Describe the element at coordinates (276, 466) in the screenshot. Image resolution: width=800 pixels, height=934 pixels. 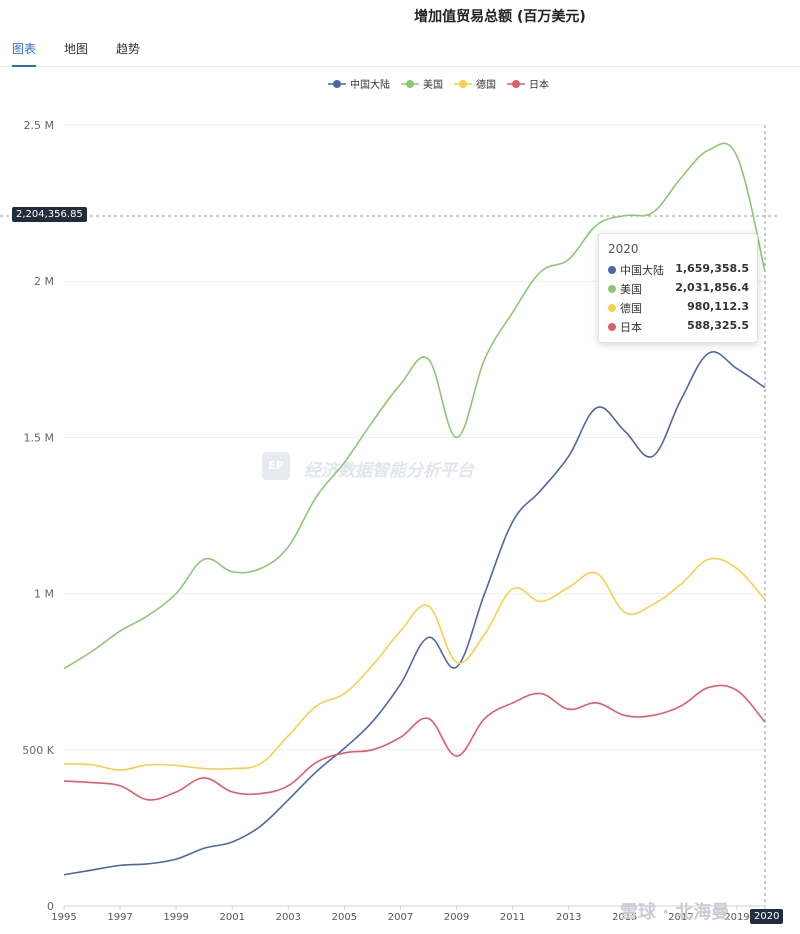
I see `watermark-logo: EP` at that location.